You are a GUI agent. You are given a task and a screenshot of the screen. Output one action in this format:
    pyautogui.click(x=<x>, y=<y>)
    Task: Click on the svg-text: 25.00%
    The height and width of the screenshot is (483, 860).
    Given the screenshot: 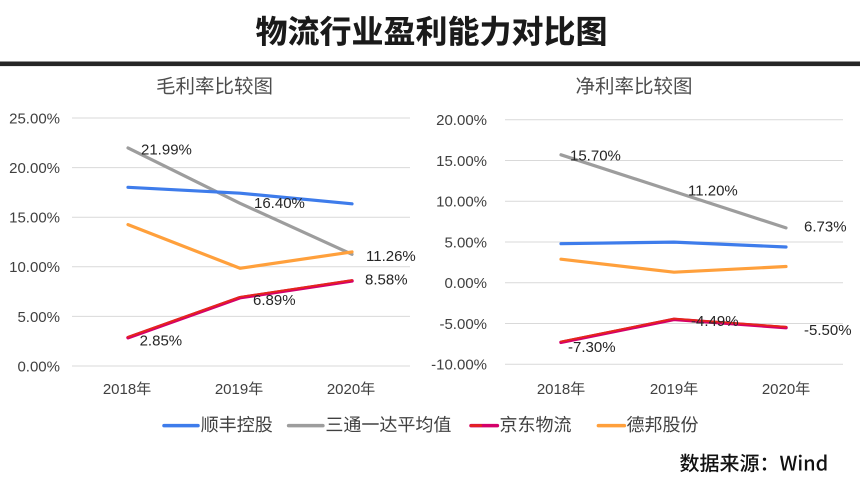 What is the action you would take?
    pyautogui.click(x=34, y=118)
    